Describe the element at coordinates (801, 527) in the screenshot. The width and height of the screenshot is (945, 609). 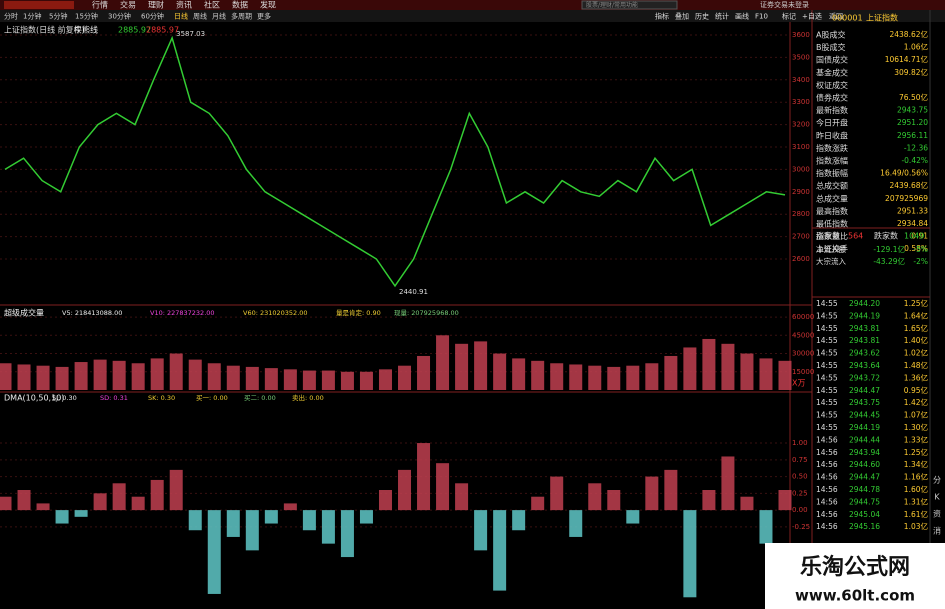
I see `y-tick-label: -0.25` at that location.